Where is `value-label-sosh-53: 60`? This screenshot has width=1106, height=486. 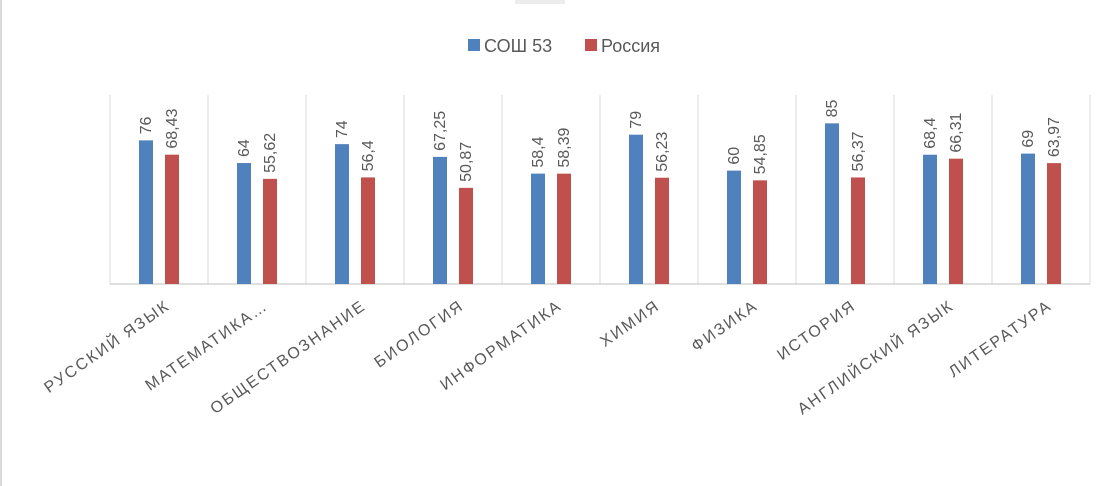
value-label-sosh-53: 60 is located at coordinates (734, 156).